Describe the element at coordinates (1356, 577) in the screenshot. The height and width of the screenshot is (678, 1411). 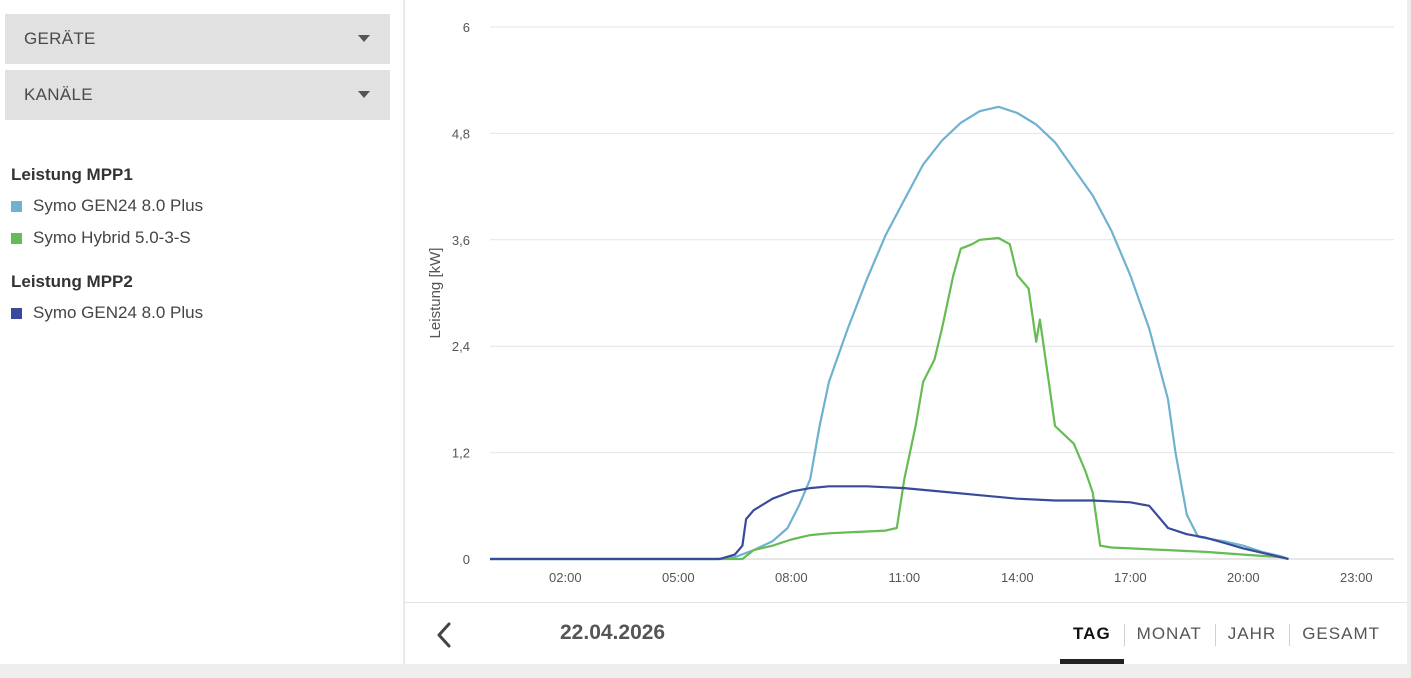
I see `x-tick-label: 23:00` at that location.